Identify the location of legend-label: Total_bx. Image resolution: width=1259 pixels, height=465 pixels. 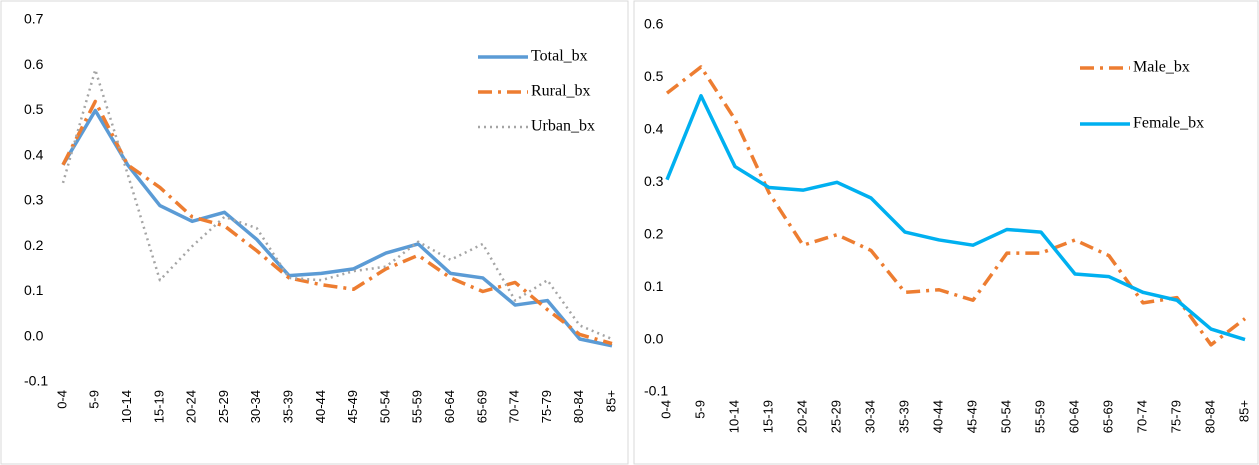
(559, 56).